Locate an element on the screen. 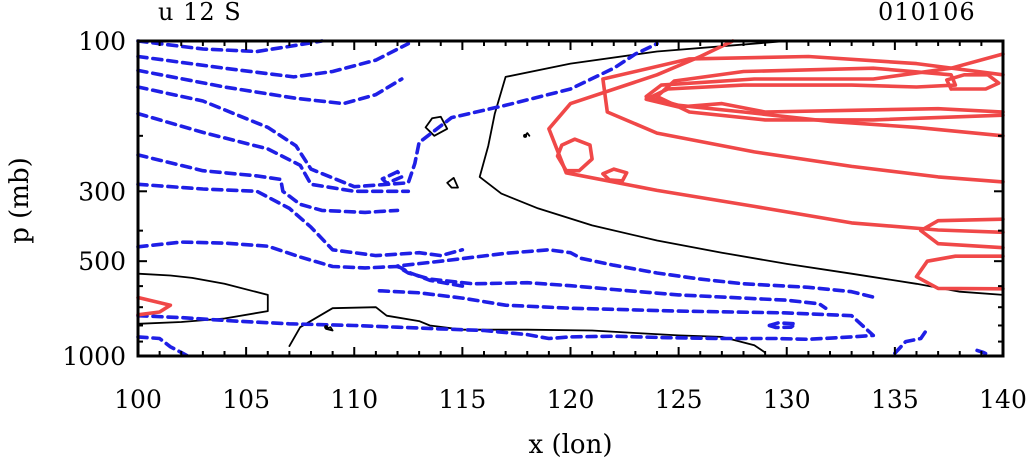  x-tick-label: 110 is located at coordinates (354, 399).